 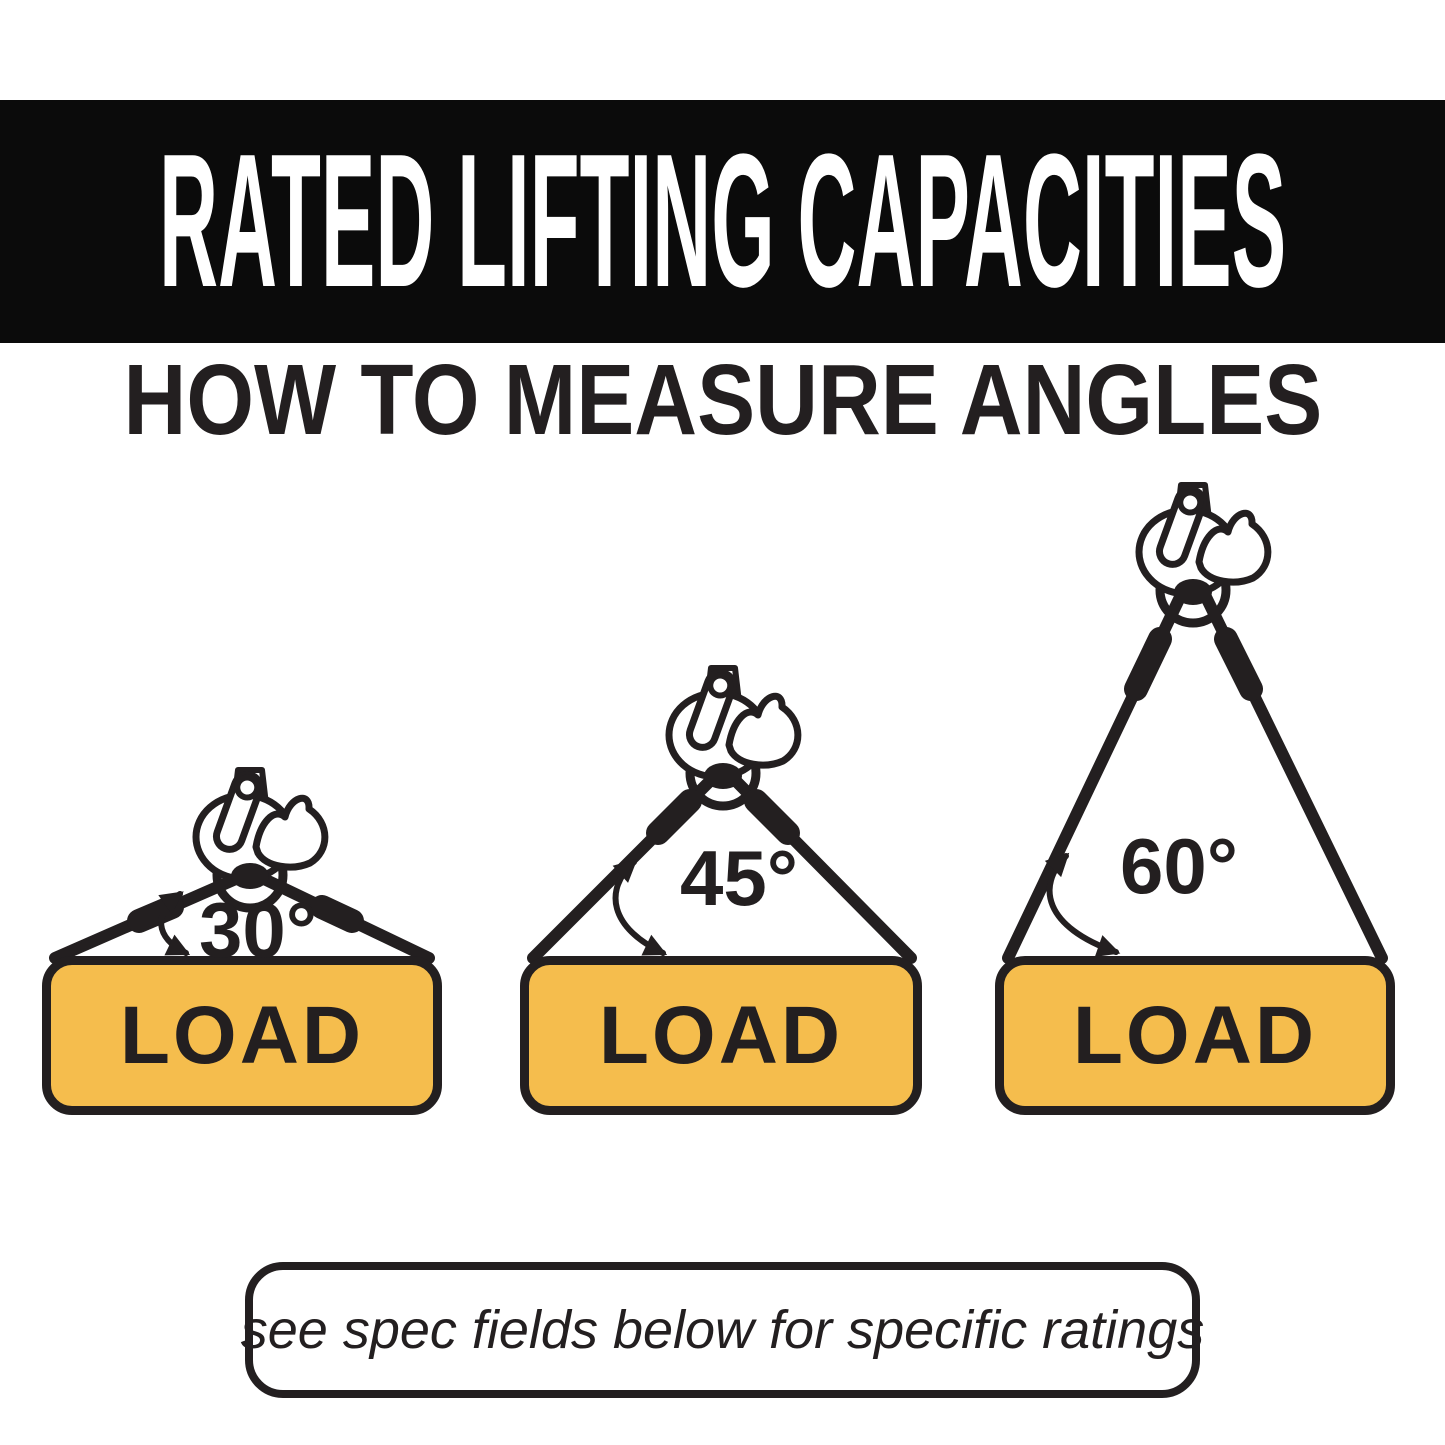 I want to click on subtitle-row: HOW TO MEASURE ANGLES, so click(x=722, y=400).